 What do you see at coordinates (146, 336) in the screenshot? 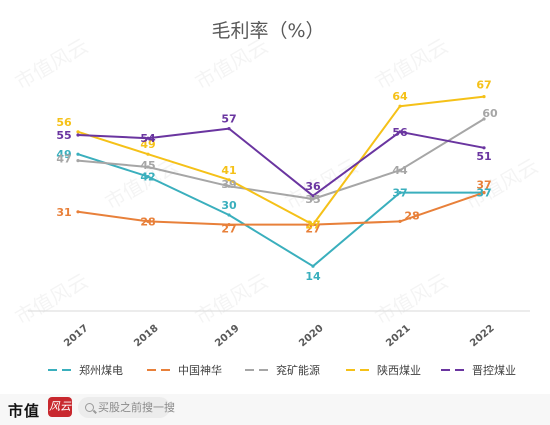
I see `x-tick-label: 2018` at bounding box center [146, 336].